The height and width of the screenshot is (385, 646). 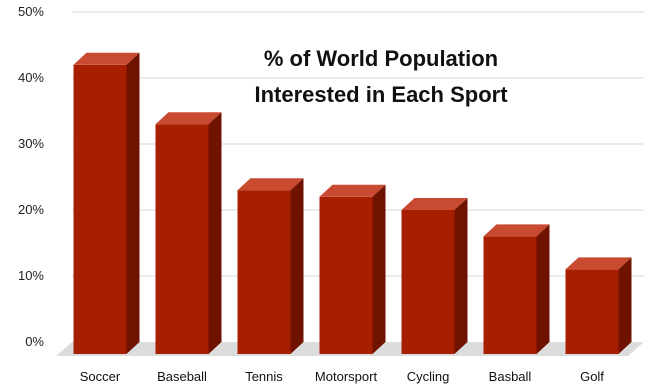 I want to click on y-tick-label: 0%, so click(x=34, y=341).